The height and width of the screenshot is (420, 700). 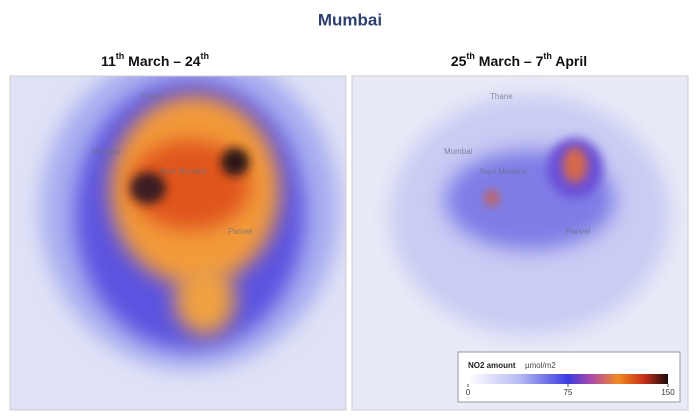 I want to click on legend-unit: µmol/m2, so click(x=540, y=365).